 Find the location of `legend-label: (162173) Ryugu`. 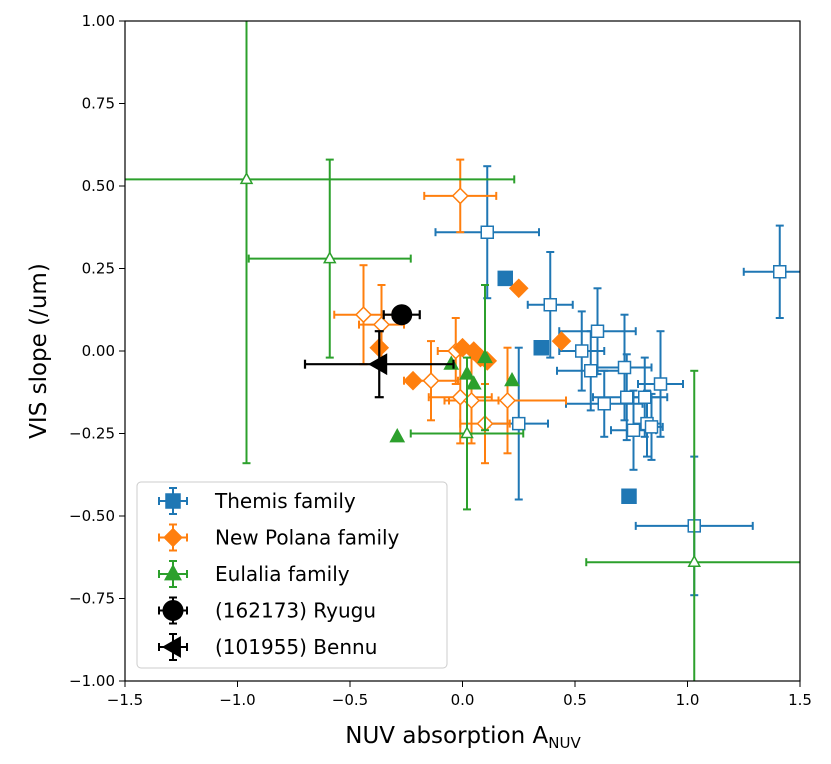

legend-label: (162173) Ryugu is located at coordinates (295, 611).